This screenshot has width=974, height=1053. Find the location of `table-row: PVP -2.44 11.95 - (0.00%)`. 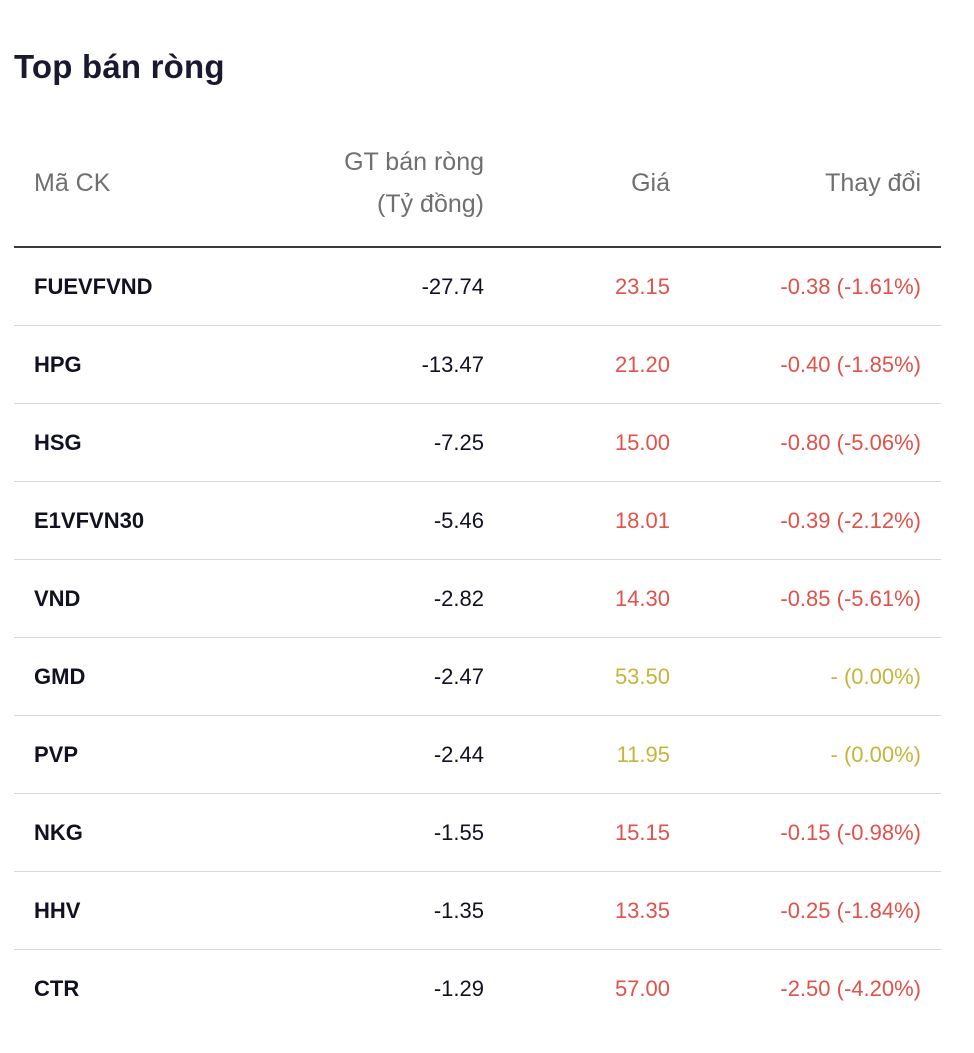

table-row: PVP -2.44 11.95 - (0.00%) is located at coordinates (477, 754).